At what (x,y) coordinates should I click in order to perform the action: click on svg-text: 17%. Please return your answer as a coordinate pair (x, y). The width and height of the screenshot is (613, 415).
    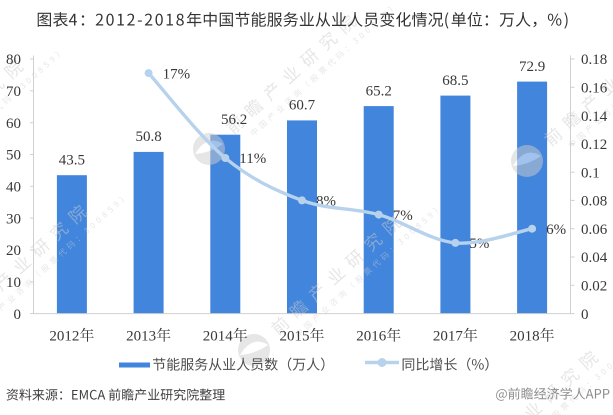
    Looking at the image, I should click on (177, 74).